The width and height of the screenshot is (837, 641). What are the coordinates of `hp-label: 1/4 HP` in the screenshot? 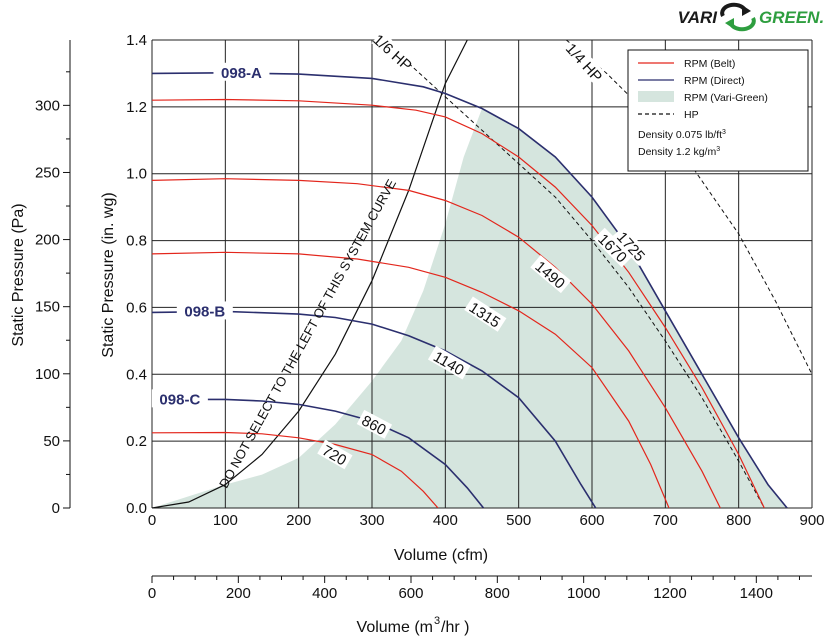 It's located at (583, 62).